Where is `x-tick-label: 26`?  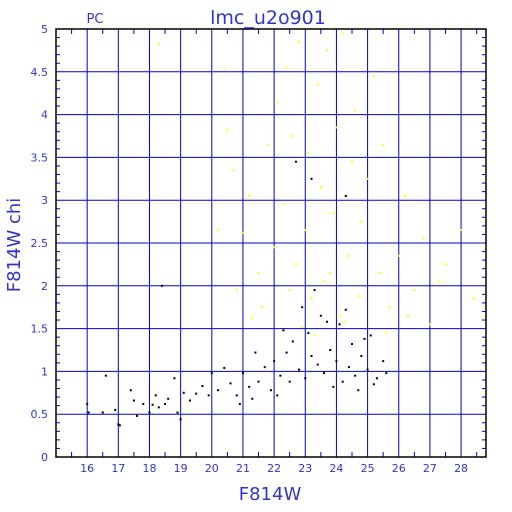 x-tick-label: 26 is located at coordinates (399, 468).